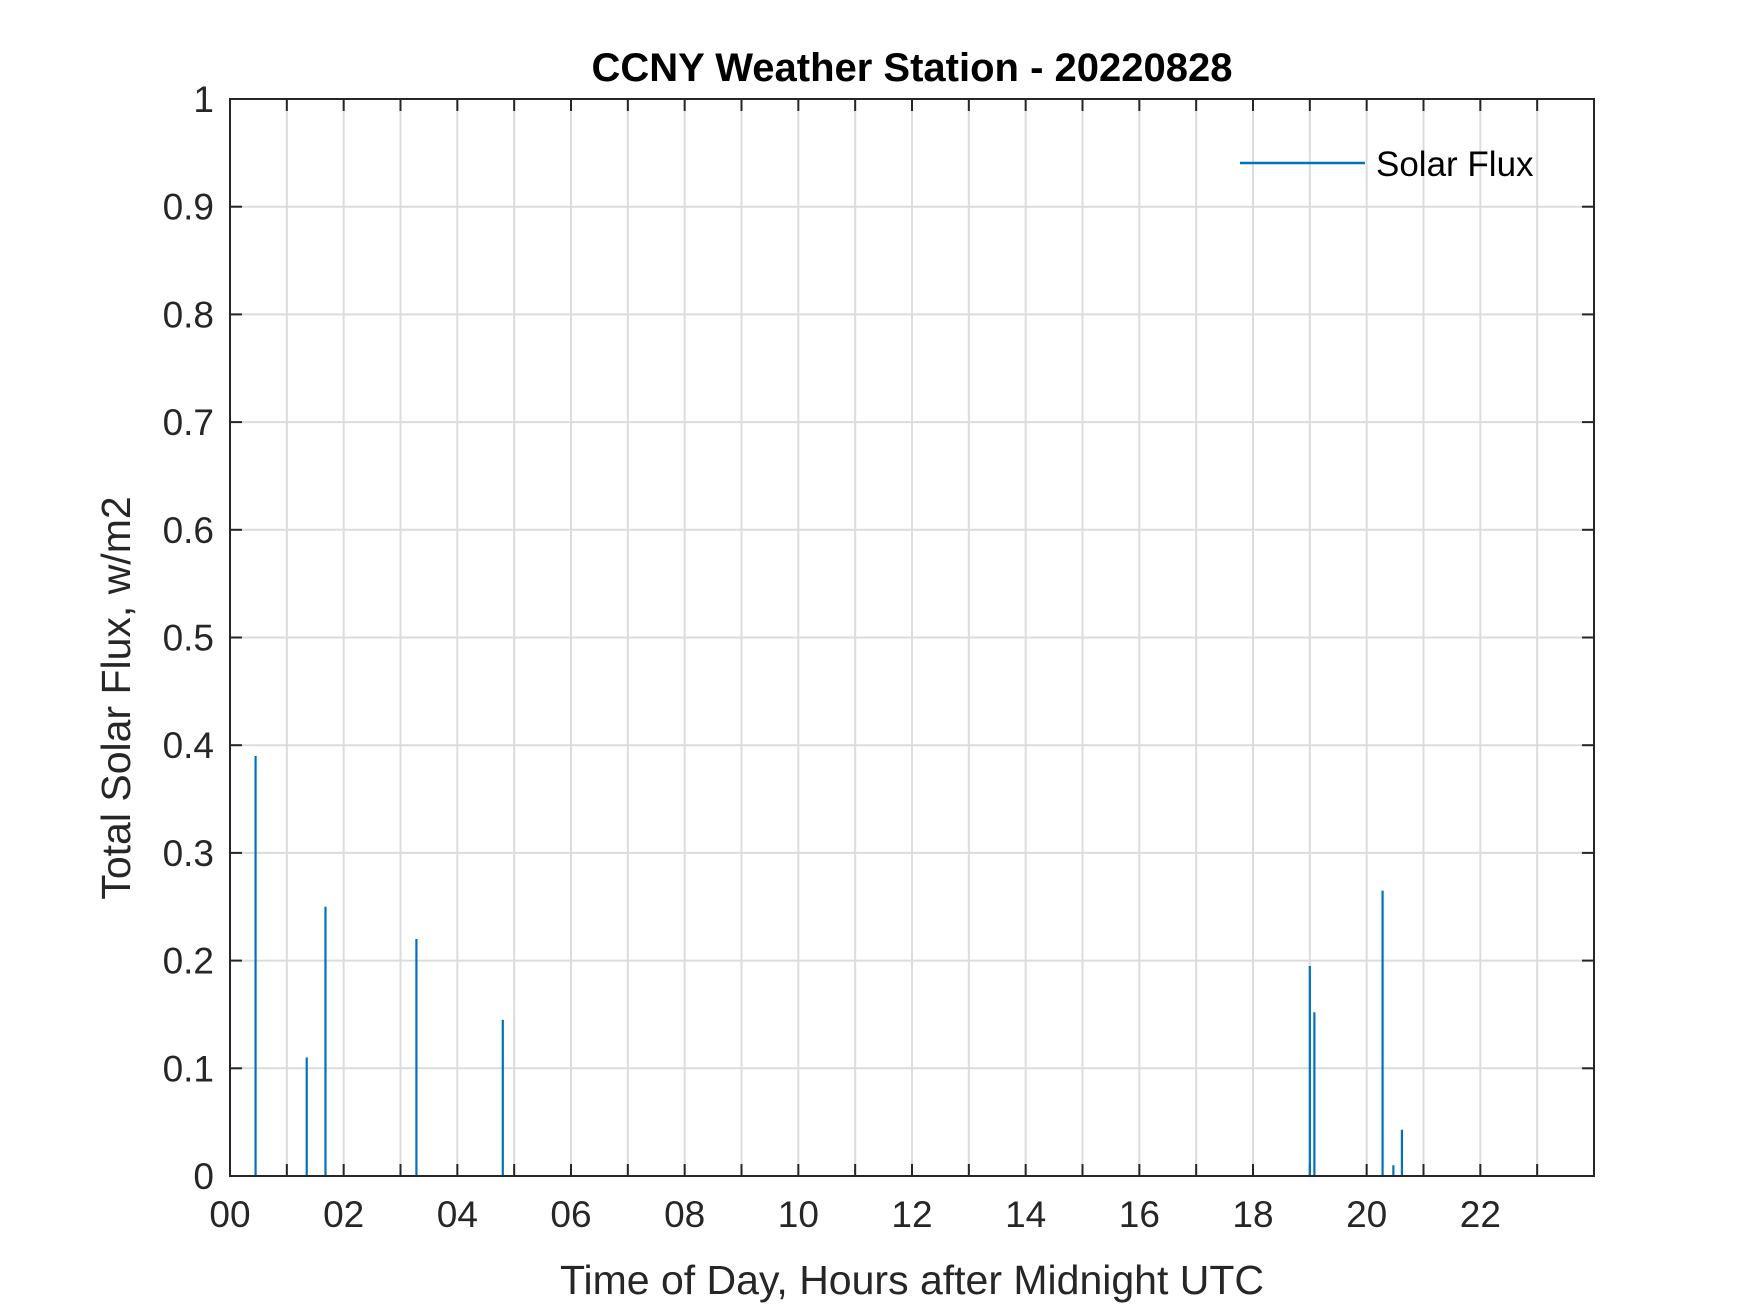 The height and width of the screenshot is (1313, 1750). What do you see at coordinates (188, 961) in the screenshot?
I see `y-tick-label: 0.2` at bounding box center [188, 961].